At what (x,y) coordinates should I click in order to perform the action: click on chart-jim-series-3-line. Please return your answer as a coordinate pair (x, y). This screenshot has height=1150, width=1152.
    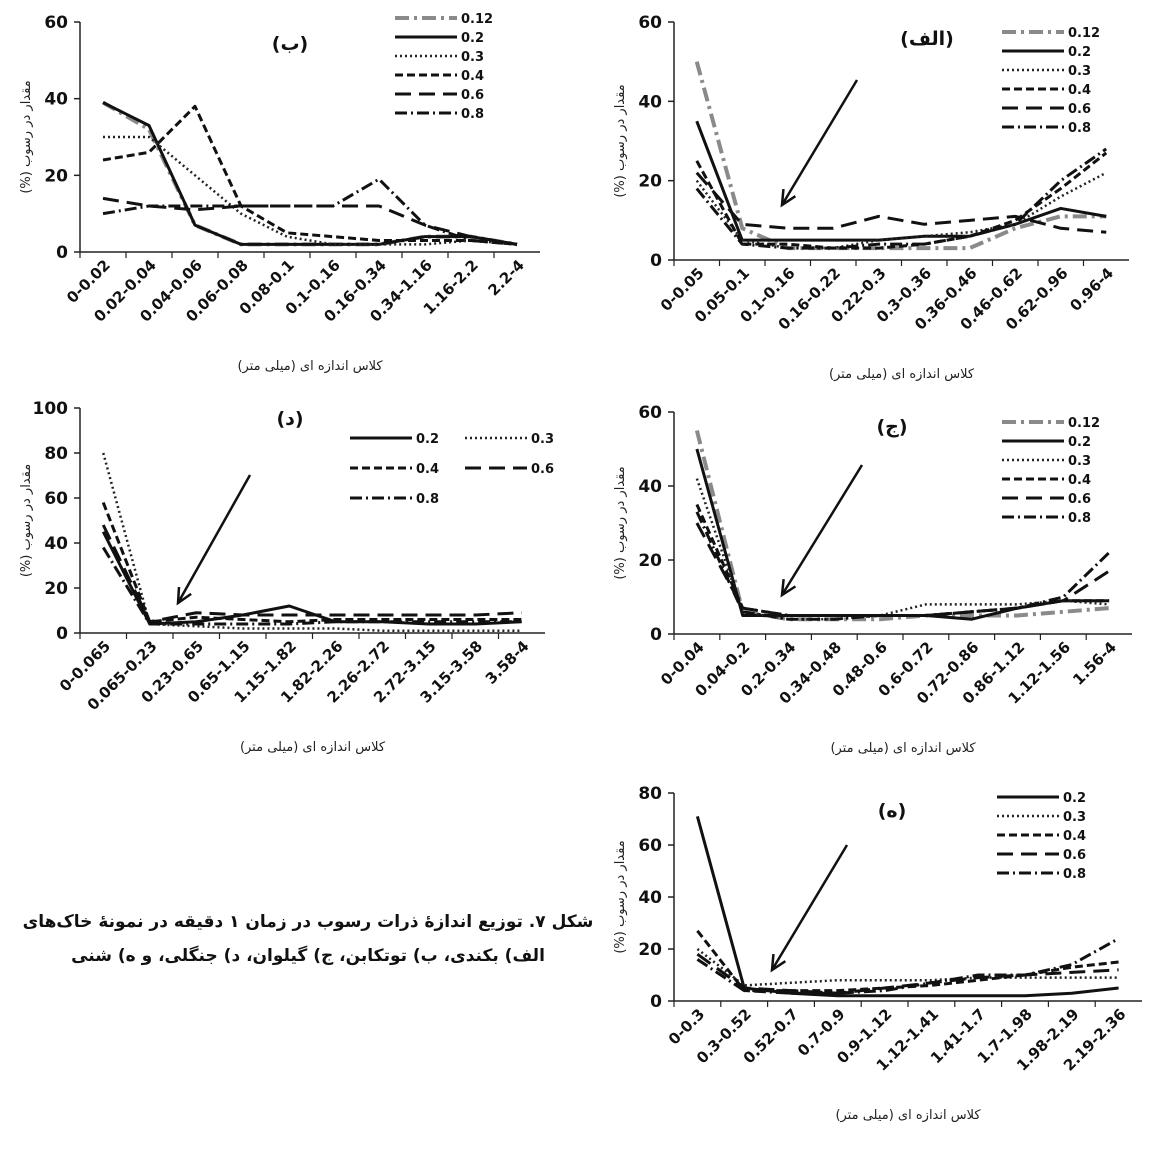
    Looking at the image, I should click on (902, 560).